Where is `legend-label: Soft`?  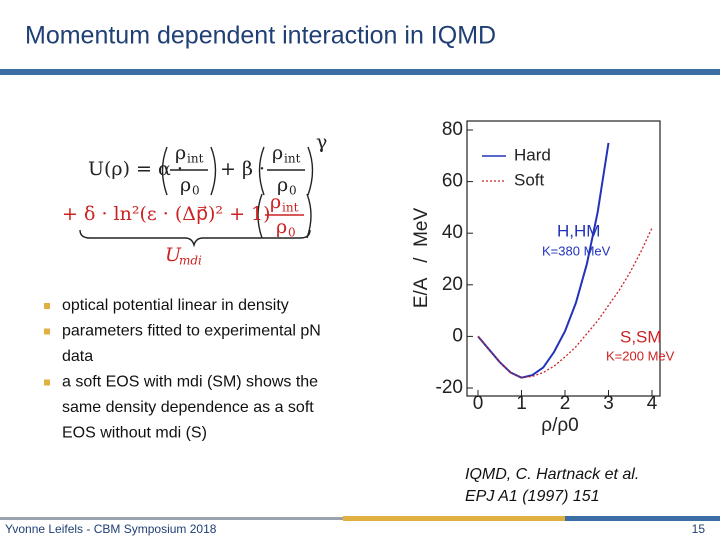
legend-label: Soft is located at coordinates (529, 179).